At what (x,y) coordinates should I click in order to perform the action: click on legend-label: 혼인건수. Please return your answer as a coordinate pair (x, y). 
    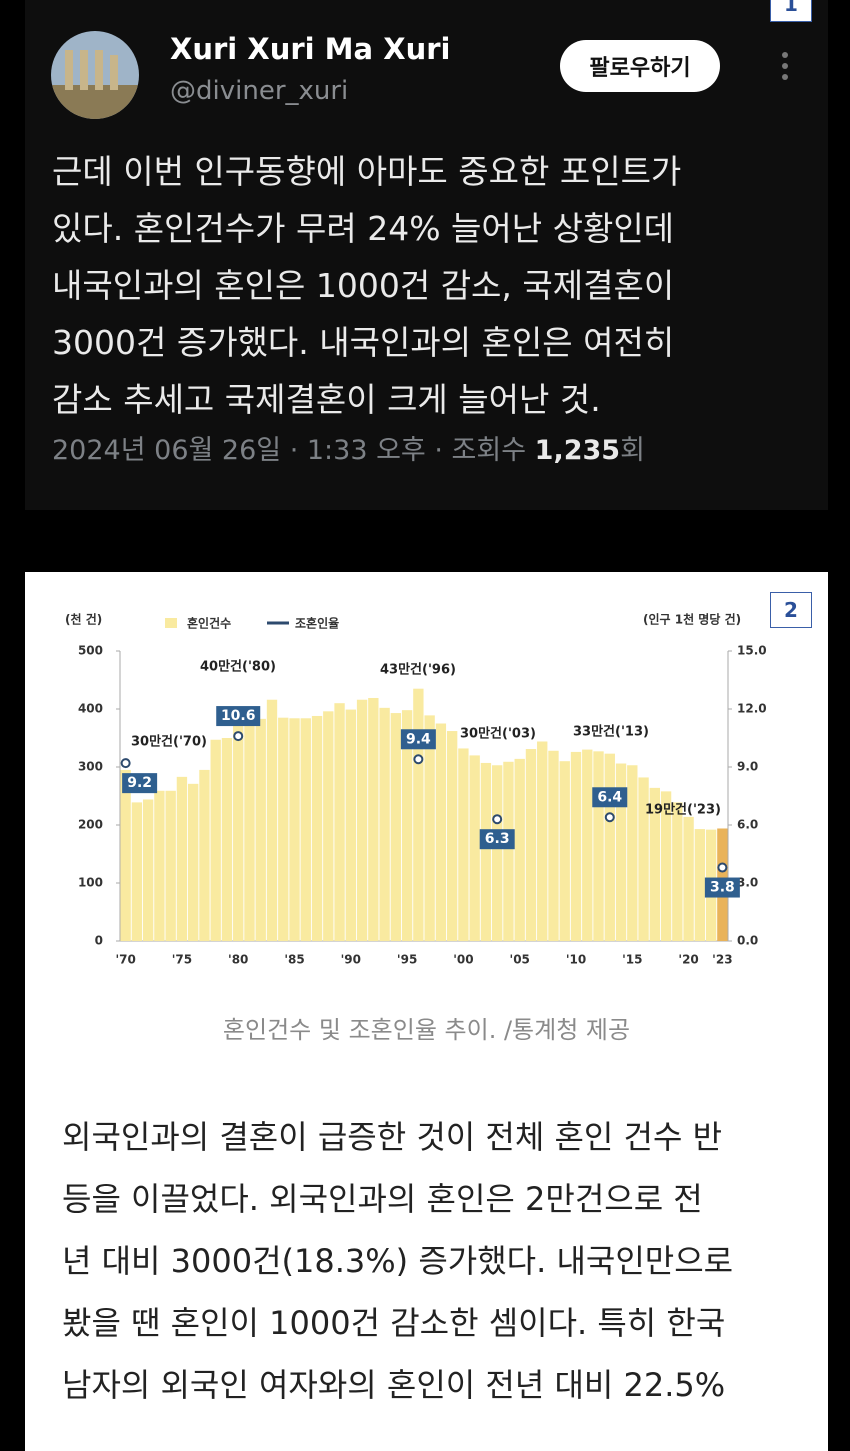
    Looking at the image, I should click on (209, 623).